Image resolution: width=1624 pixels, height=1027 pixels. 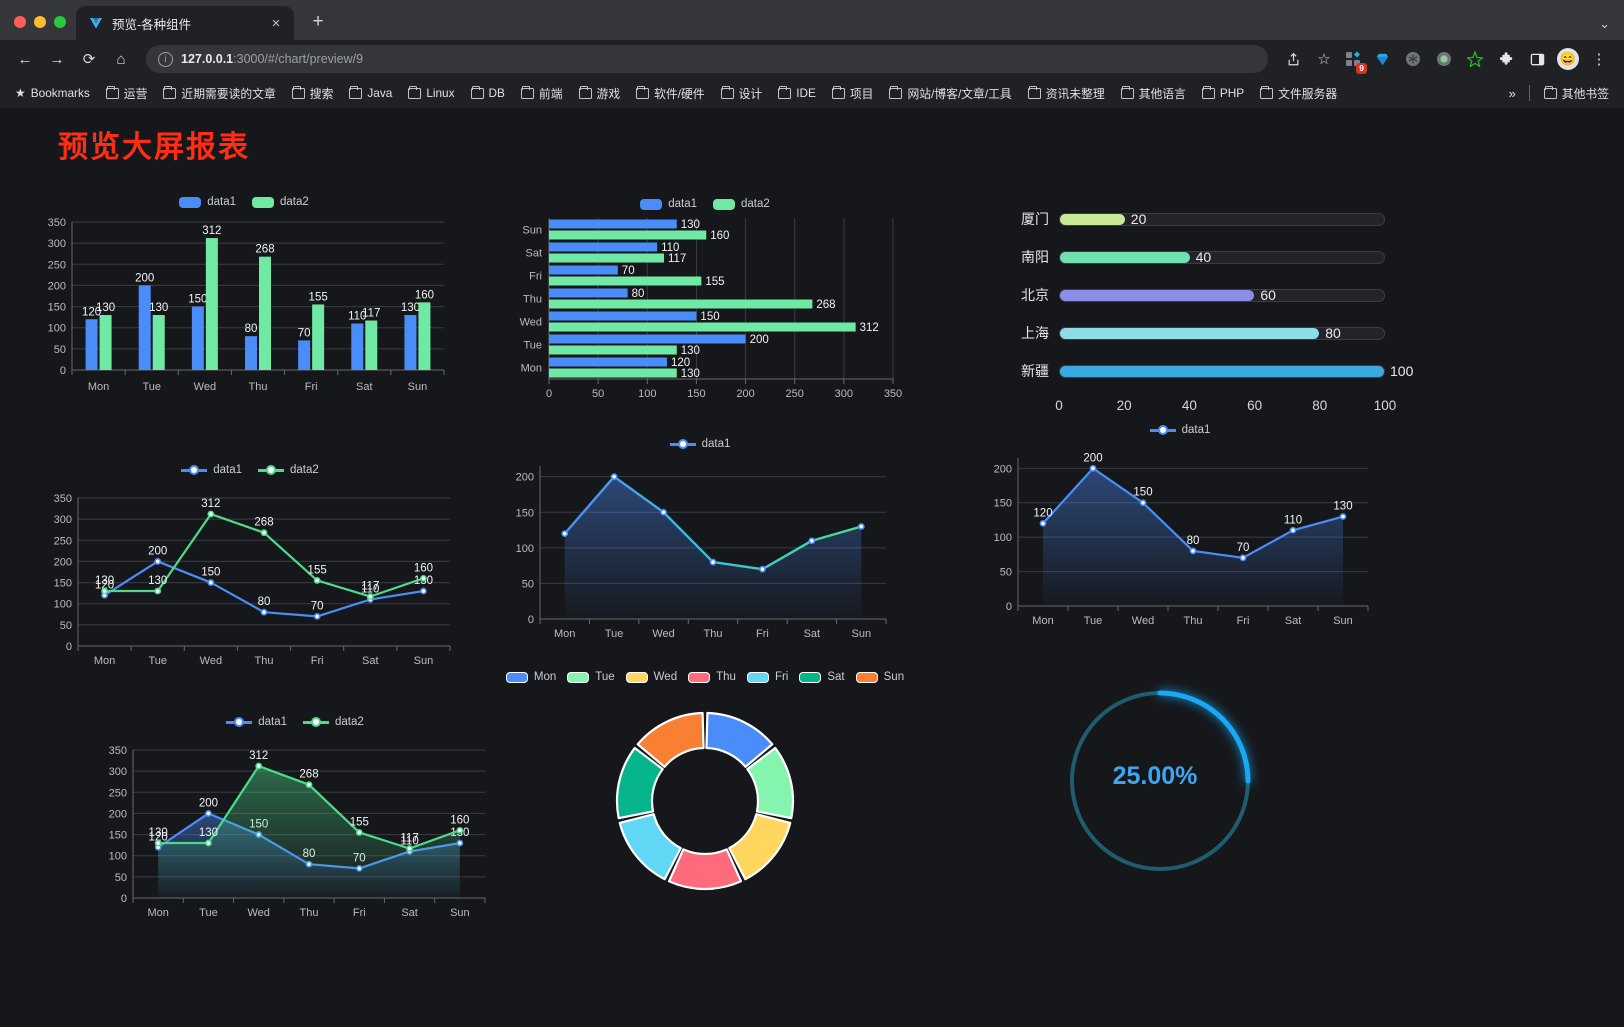 I want to click on back-icon: ←, so click(x=25, y=59).